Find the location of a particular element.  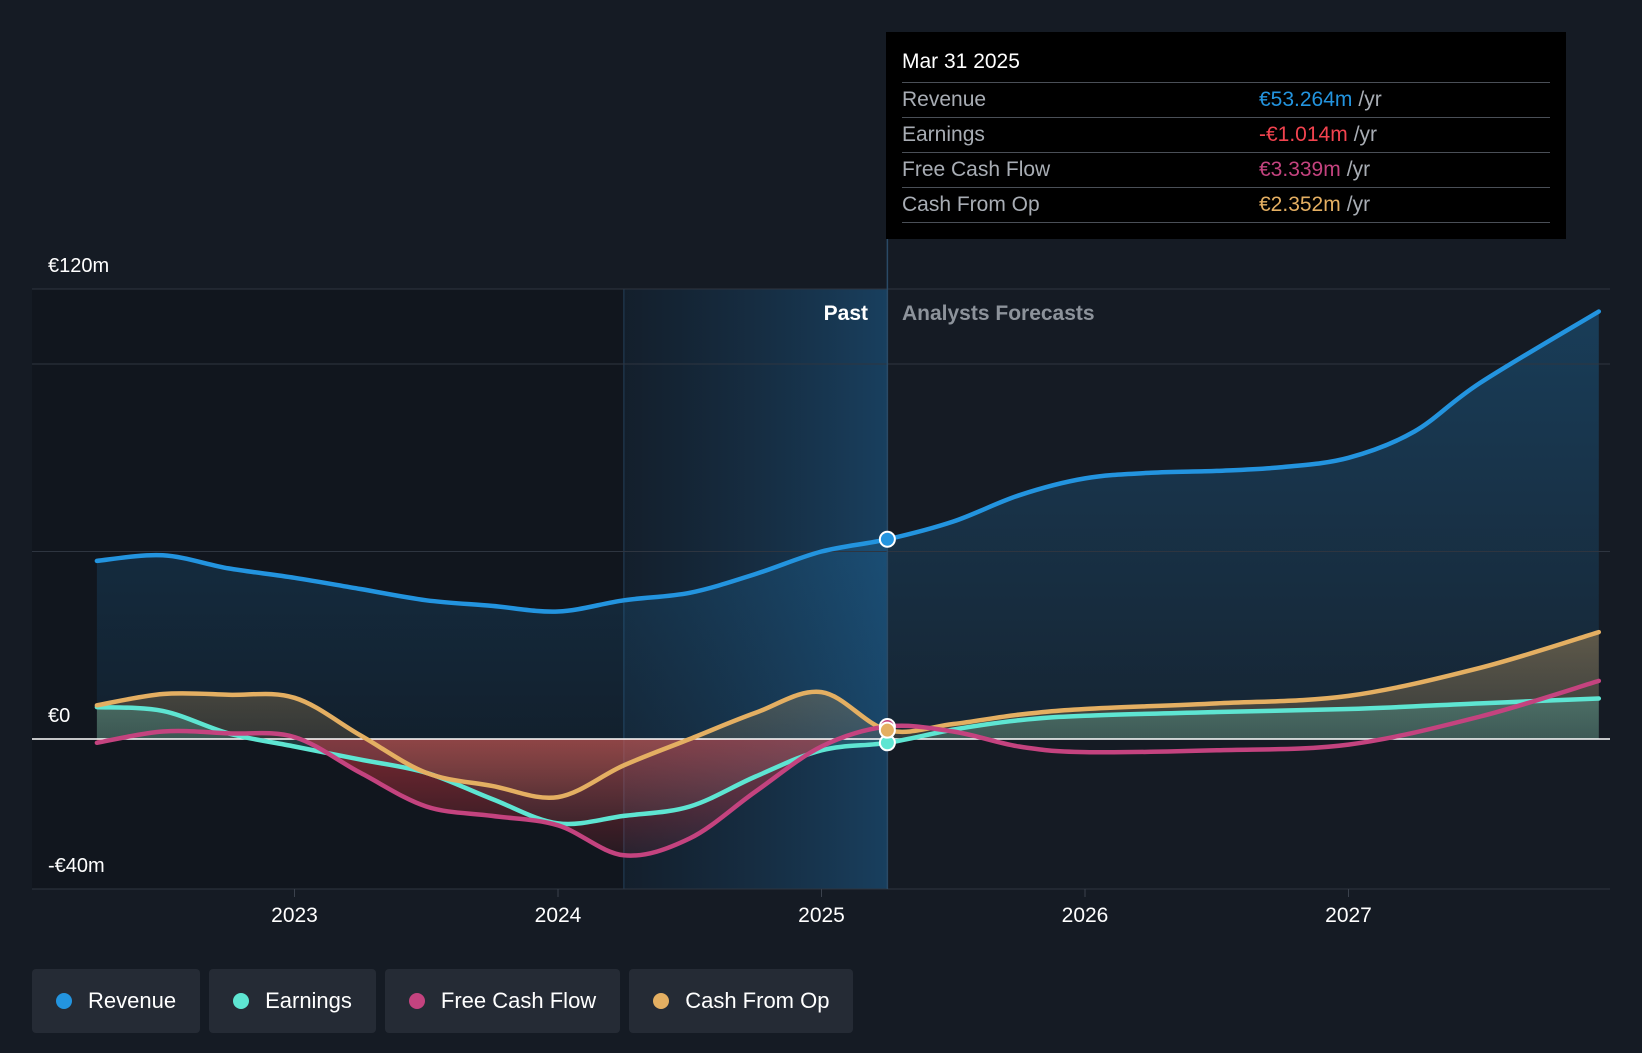

tooltip-row-cash-from-op: Cash From Op €2.352m /yr is located at coordinates (1226, 205).